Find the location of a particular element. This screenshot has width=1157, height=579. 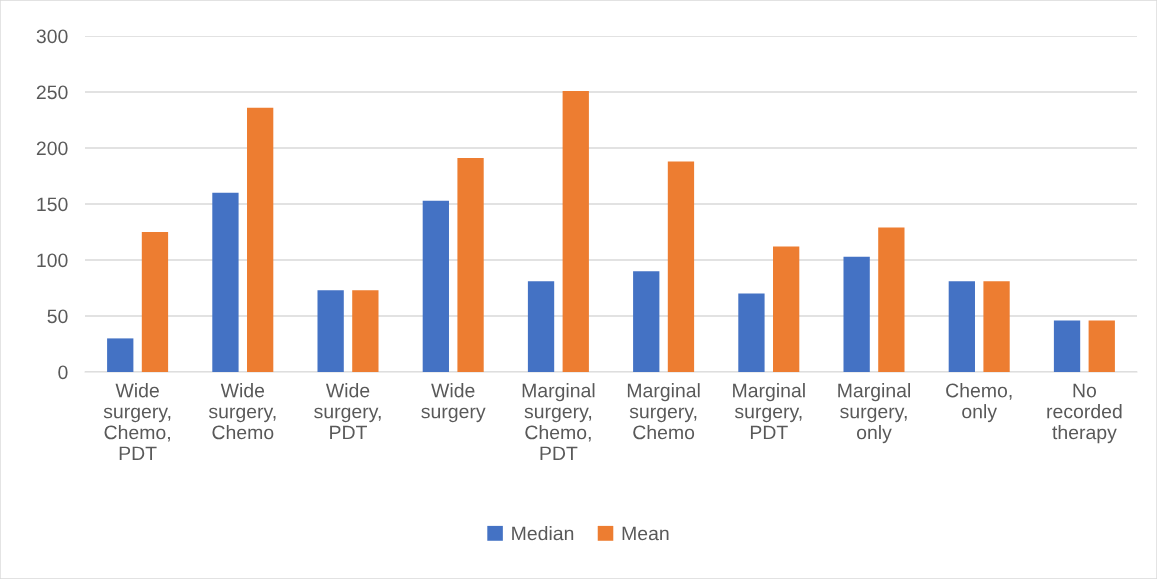

x-tick-label: Chemo, only is located at coordinates (979, 403).